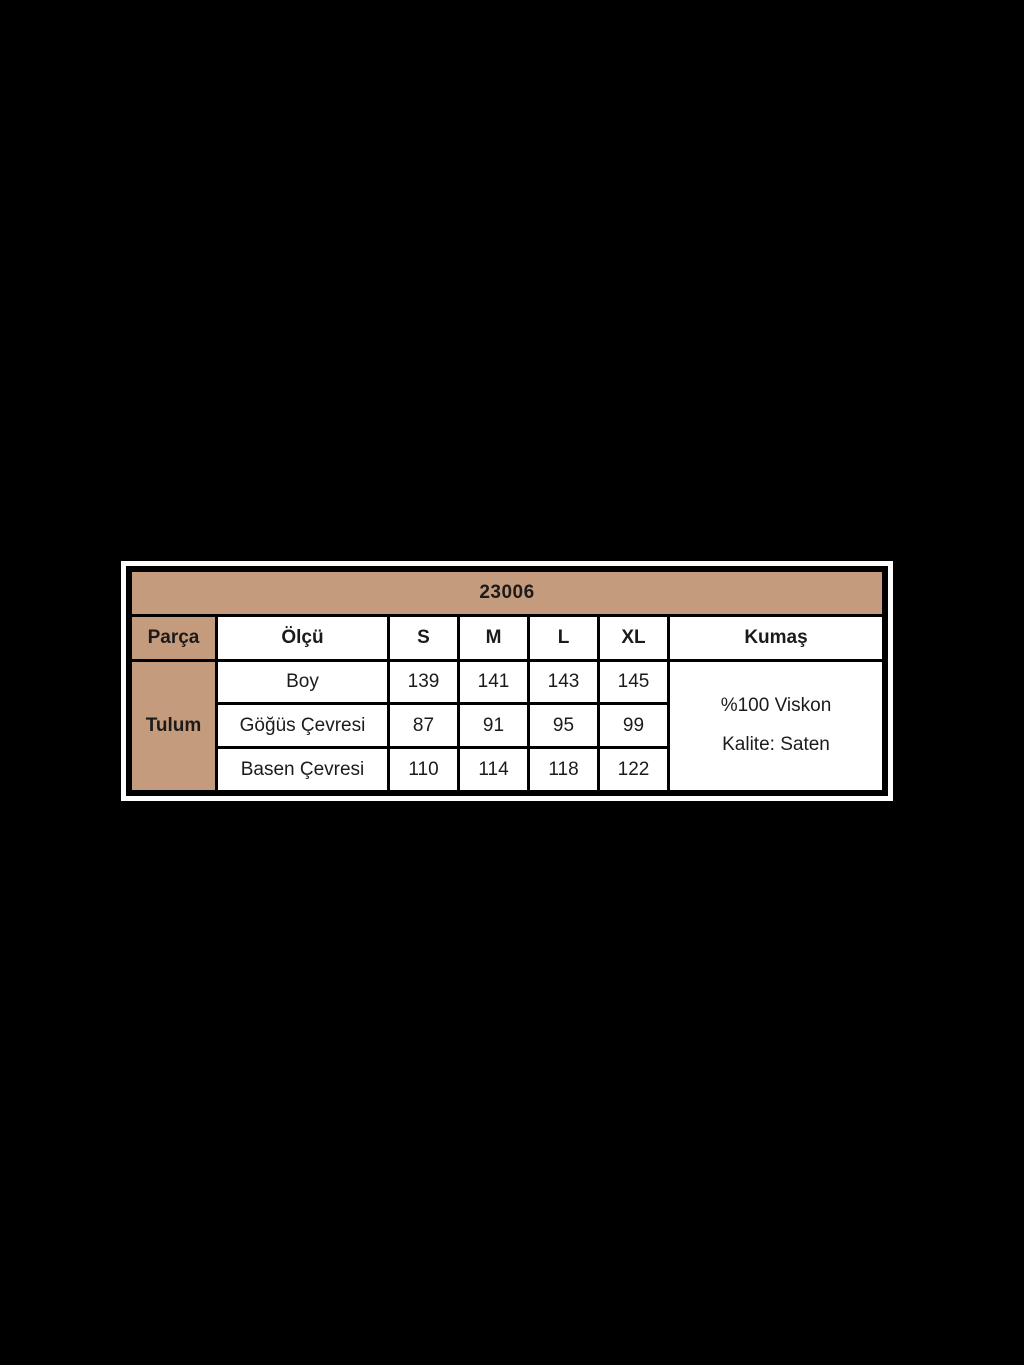 The height and width of the screenshot is (1365, 1024). What do you see at coordinates (563, 769) in the screenshot?
I see `value-basen-l: 118` at bounding box center [563, 769].